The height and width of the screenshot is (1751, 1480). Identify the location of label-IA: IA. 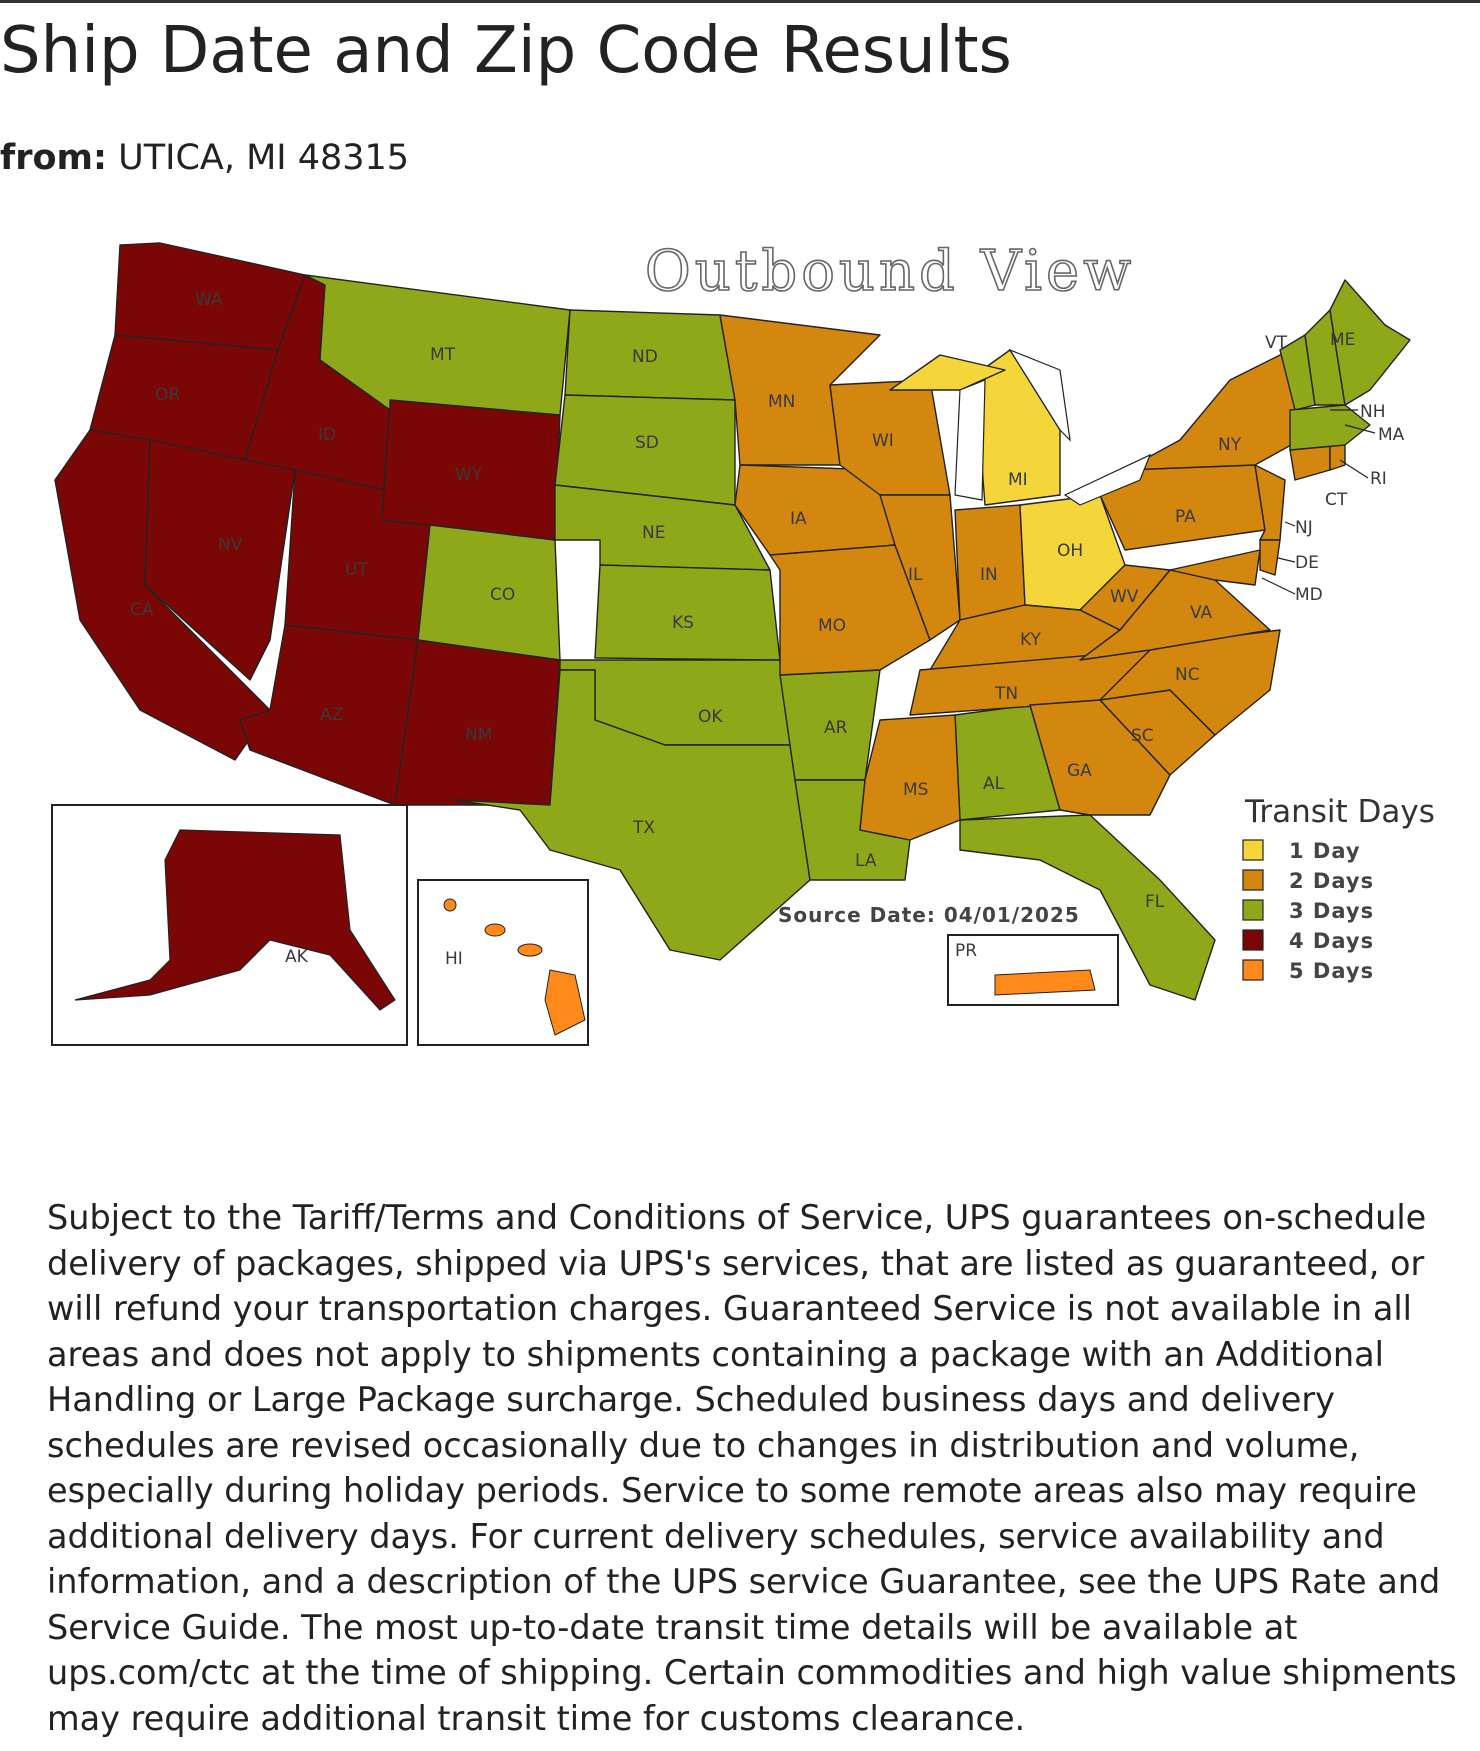
(798, 519).